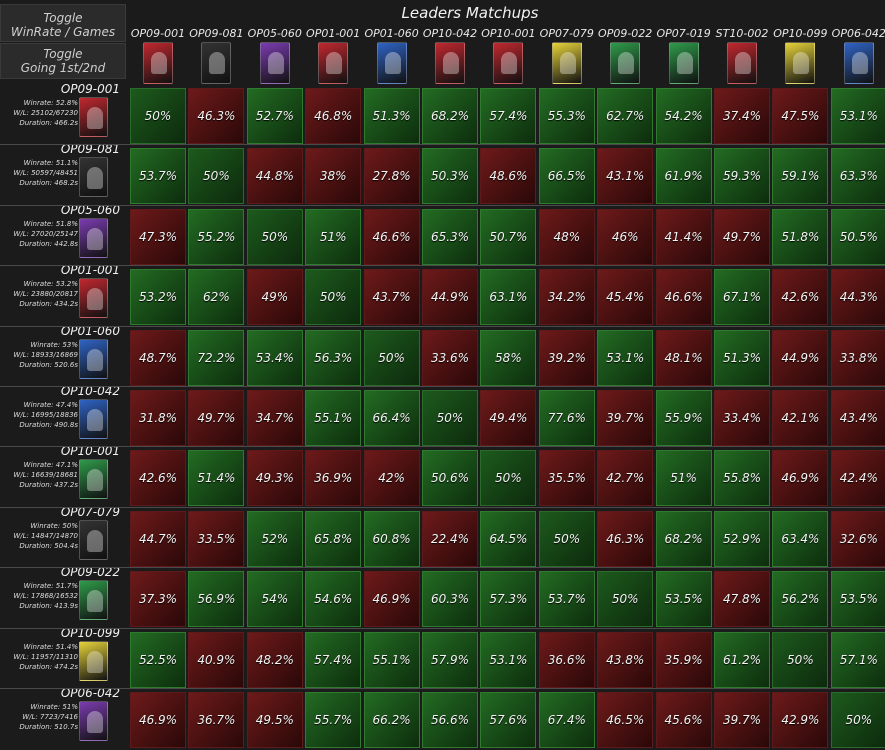 This screenshot has height=750, width=885. Describe the element at coordinates (216, 236) in the screenshot. I see `matchup-cell: 55.2%` at that location.